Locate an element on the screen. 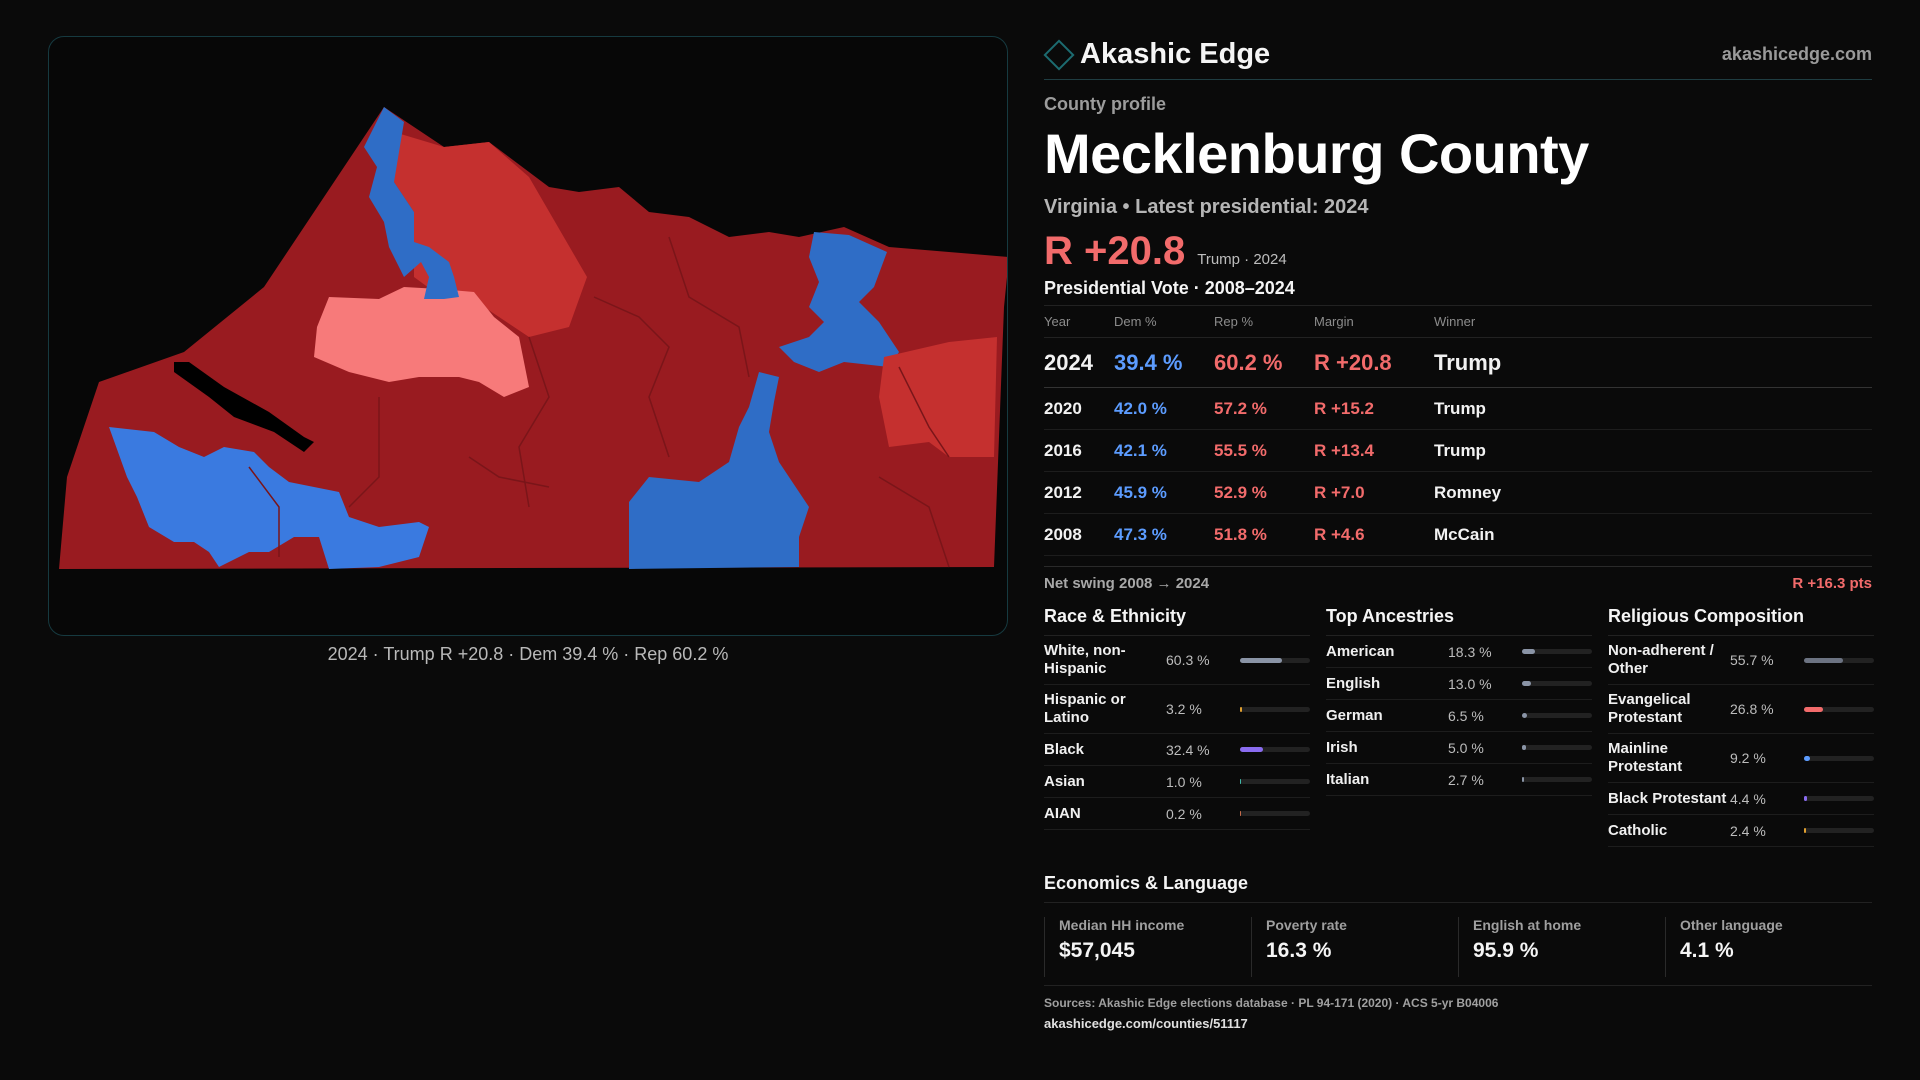 The height and width of the screenshot is (1080, 1920). table-row: 2008 47.3 % 51.8 % R +4.6 McCain is located at coordinates (1458, 534).